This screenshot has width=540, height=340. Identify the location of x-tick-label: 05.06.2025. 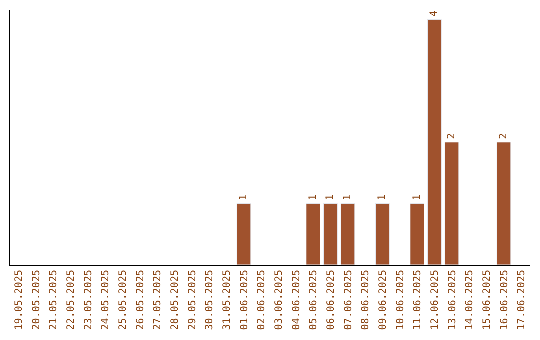
(314, 300).